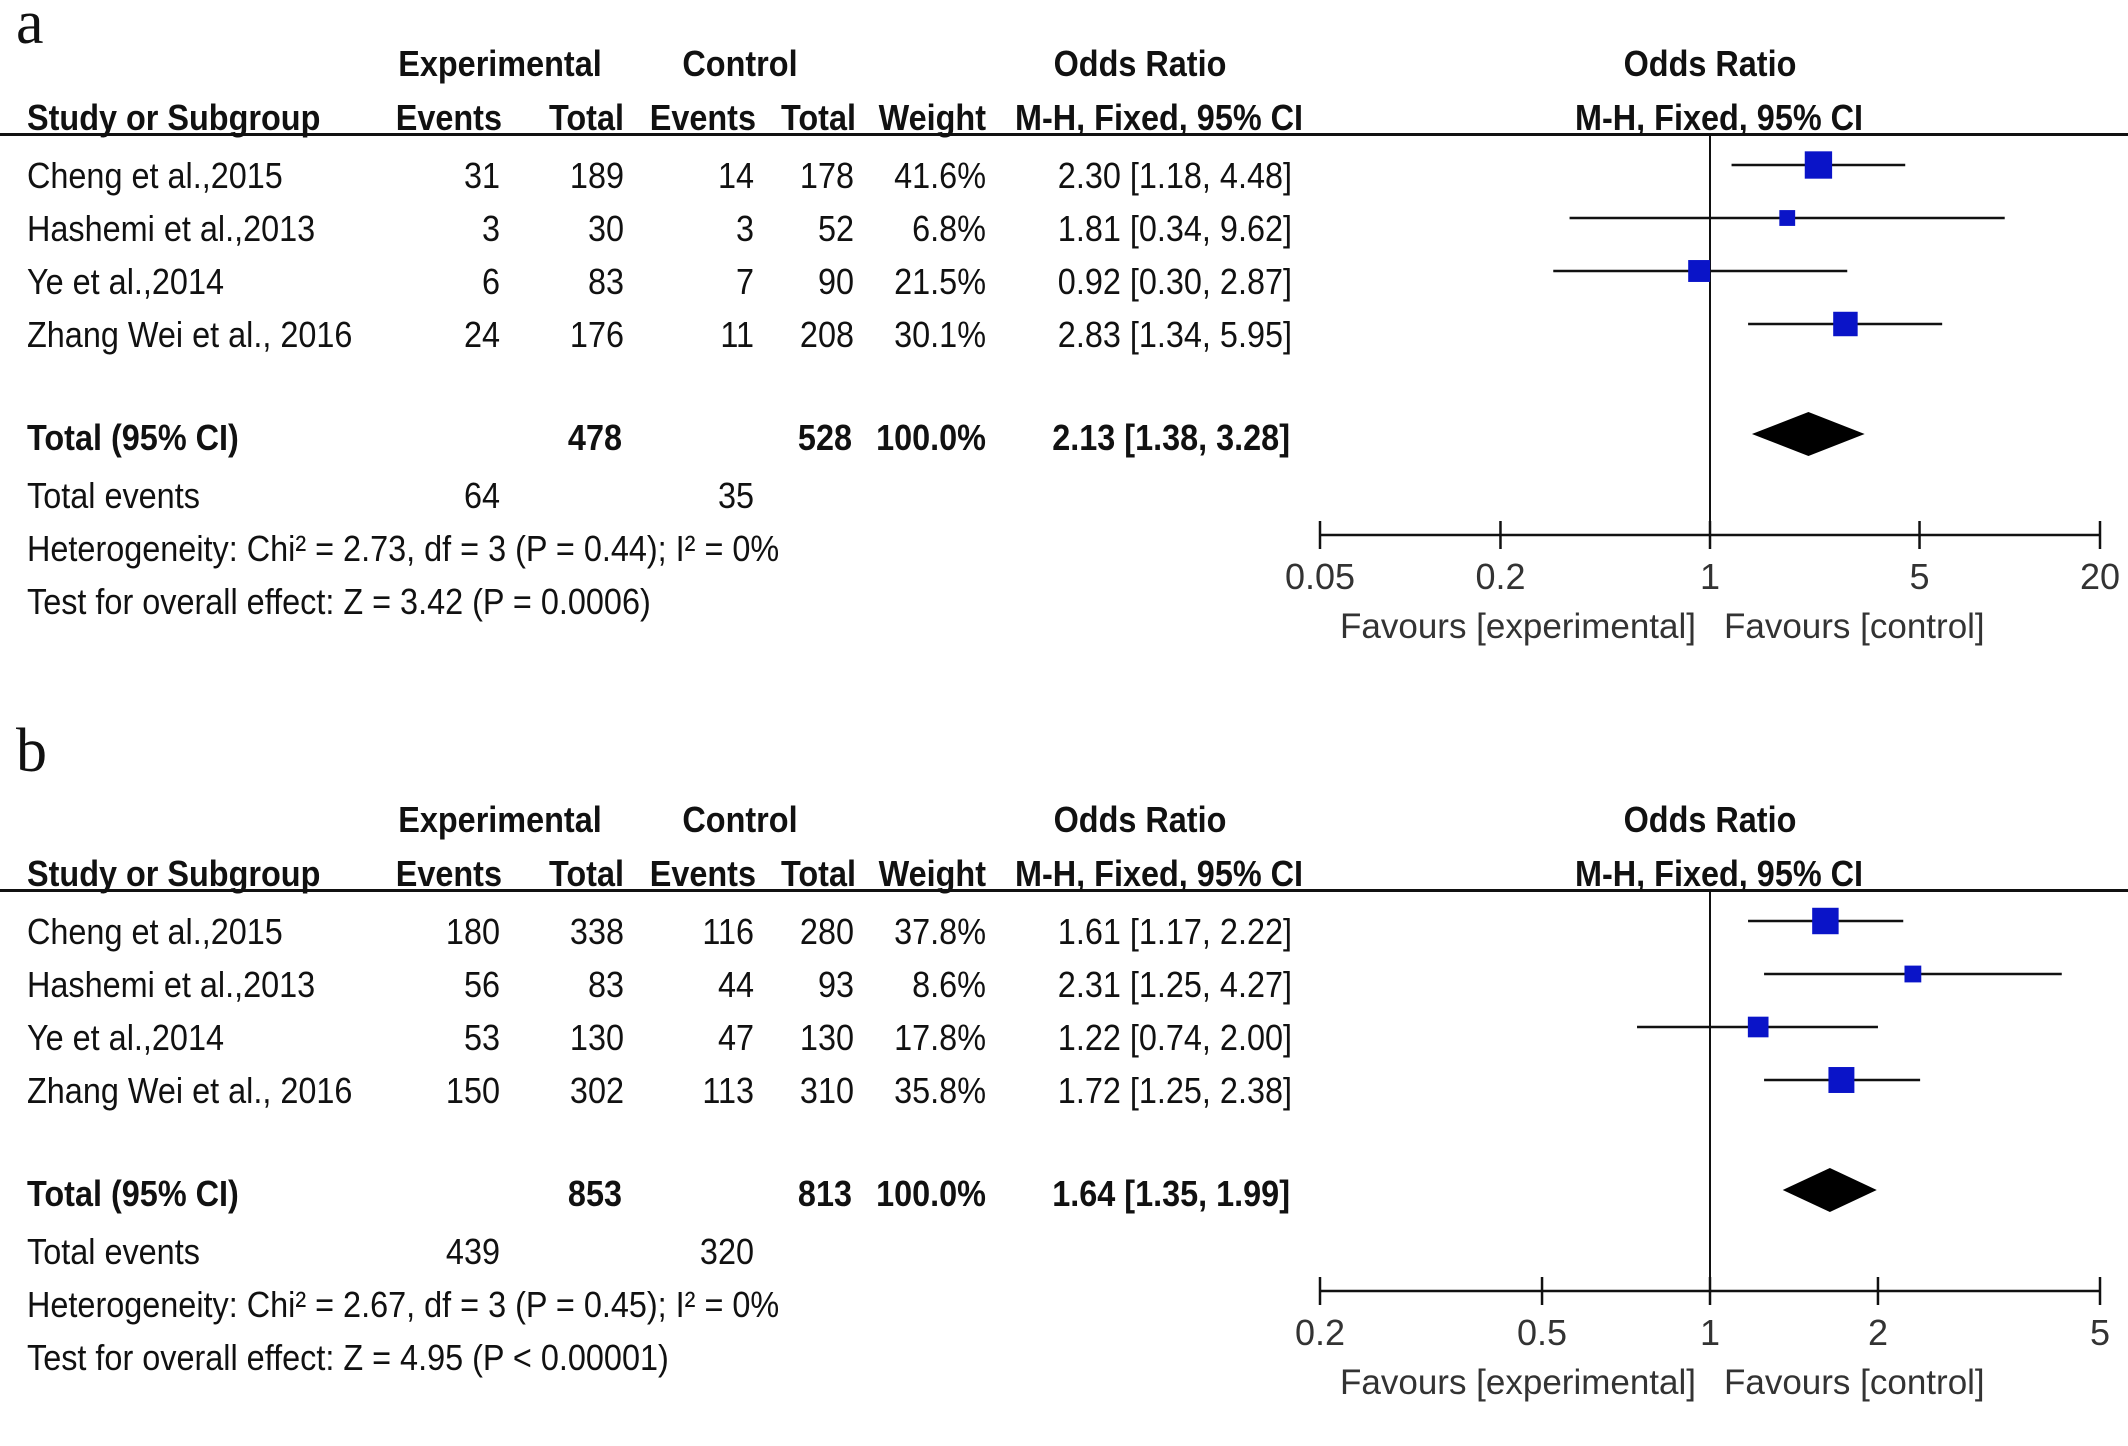 Image resolution: width=2128 pixels, height=1446 pixels. What do you see at coordinates (30, 28) in the screenshot?
I see `panel-label: a` at bounding box center [30, 28].